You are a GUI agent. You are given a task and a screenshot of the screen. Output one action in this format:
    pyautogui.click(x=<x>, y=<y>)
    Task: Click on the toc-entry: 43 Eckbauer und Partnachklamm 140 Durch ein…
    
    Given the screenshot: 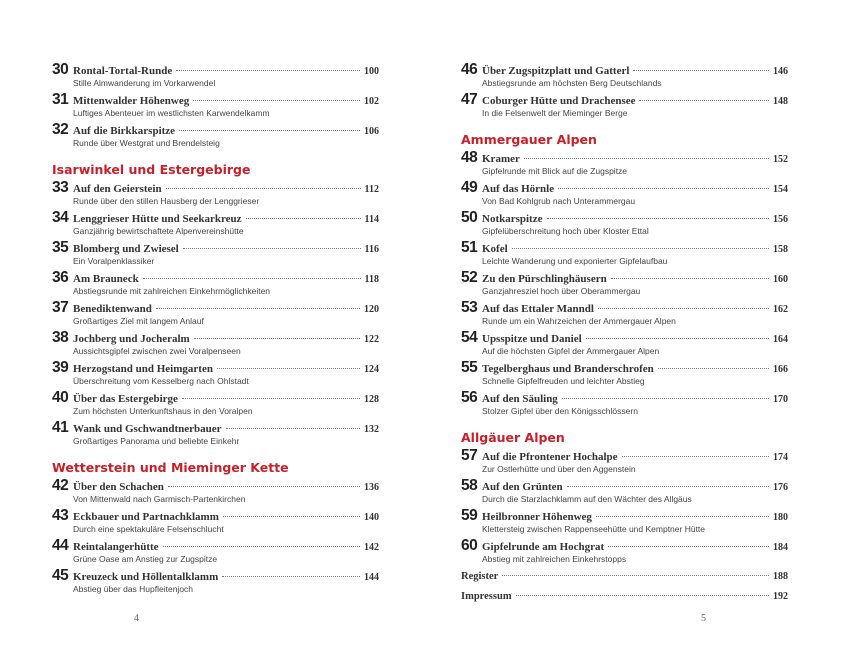 What is the action you would take?
    pyautogui.click(x=215, y=522)
    